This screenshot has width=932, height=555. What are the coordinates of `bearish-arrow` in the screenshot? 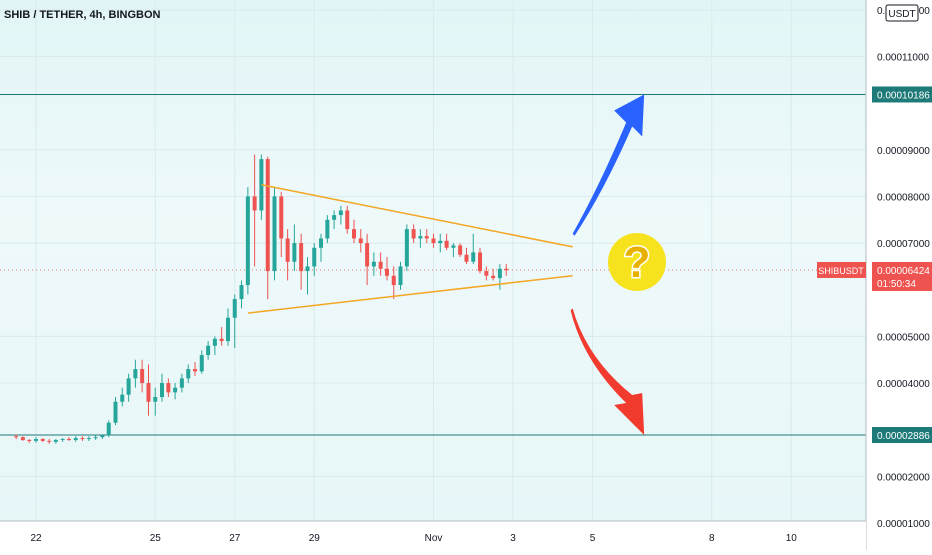 It's located at (607, 372).